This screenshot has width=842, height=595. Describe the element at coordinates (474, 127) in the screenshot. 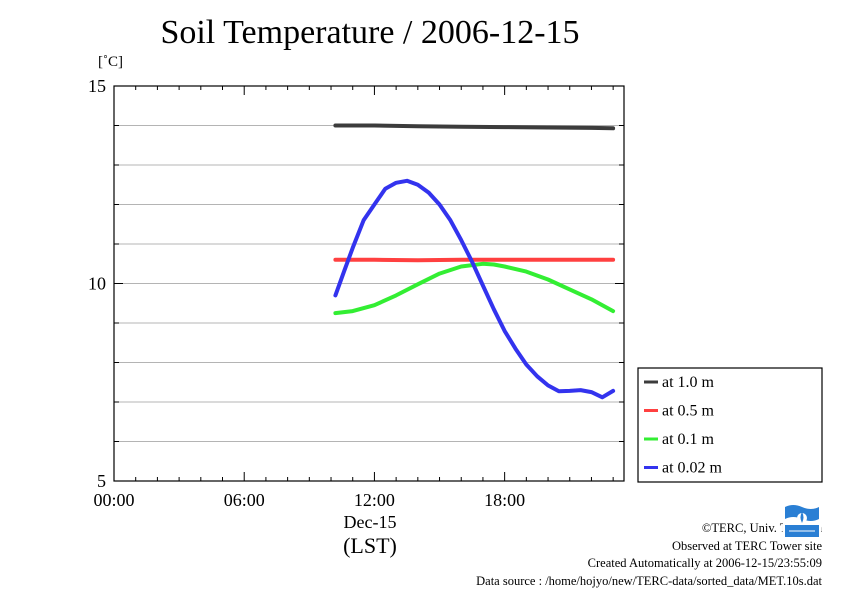

I see `series-line-at-1-0-m` at that location.